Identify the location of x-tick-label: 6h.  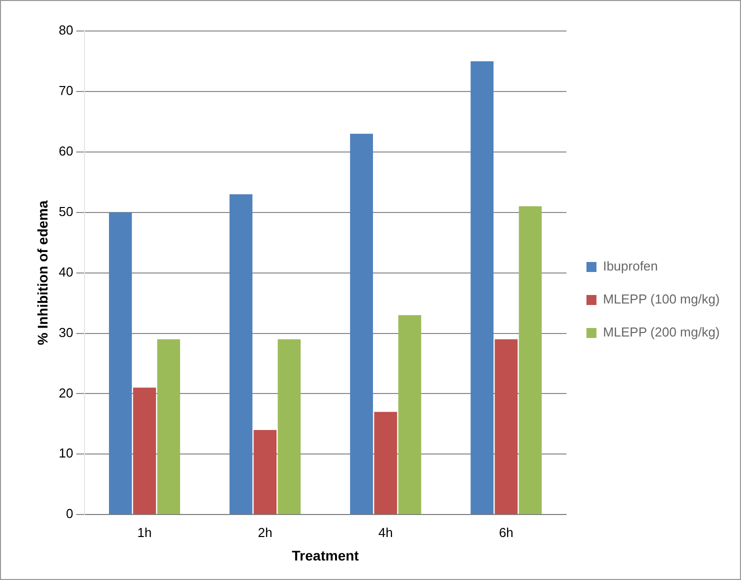
(506, 532).